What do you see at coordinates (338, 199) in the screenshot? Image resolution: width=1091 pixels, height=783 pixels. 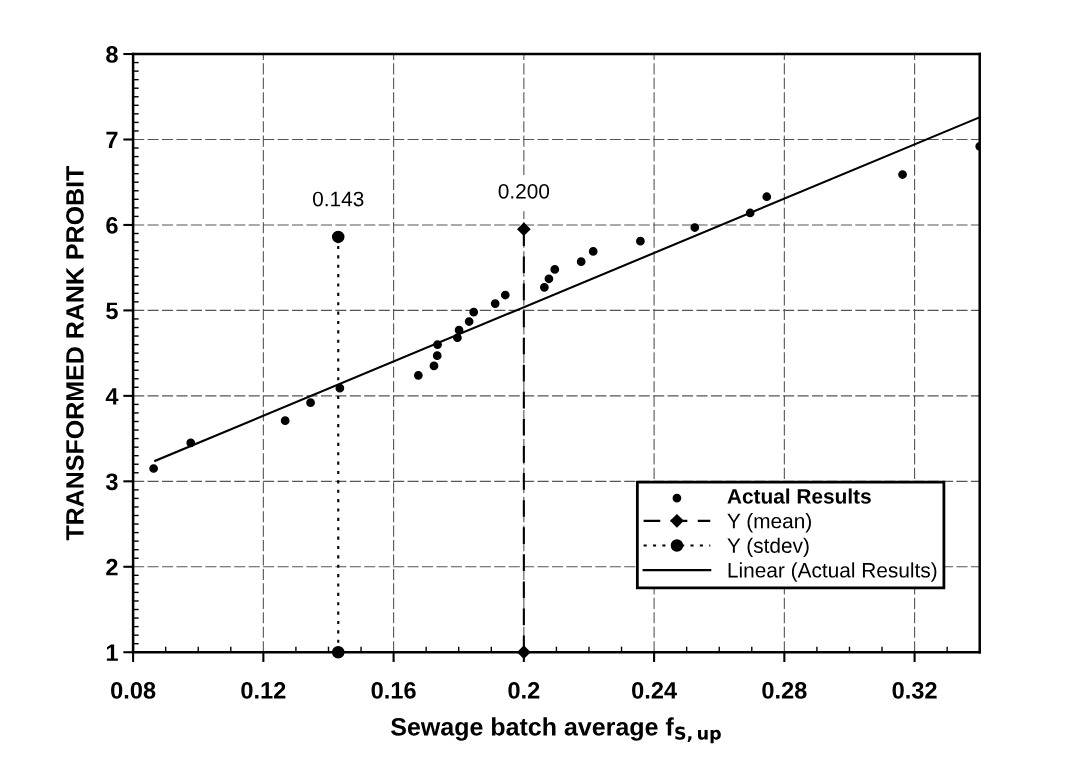 I see `annotation: 0.143` at bounding box center [338, 199].